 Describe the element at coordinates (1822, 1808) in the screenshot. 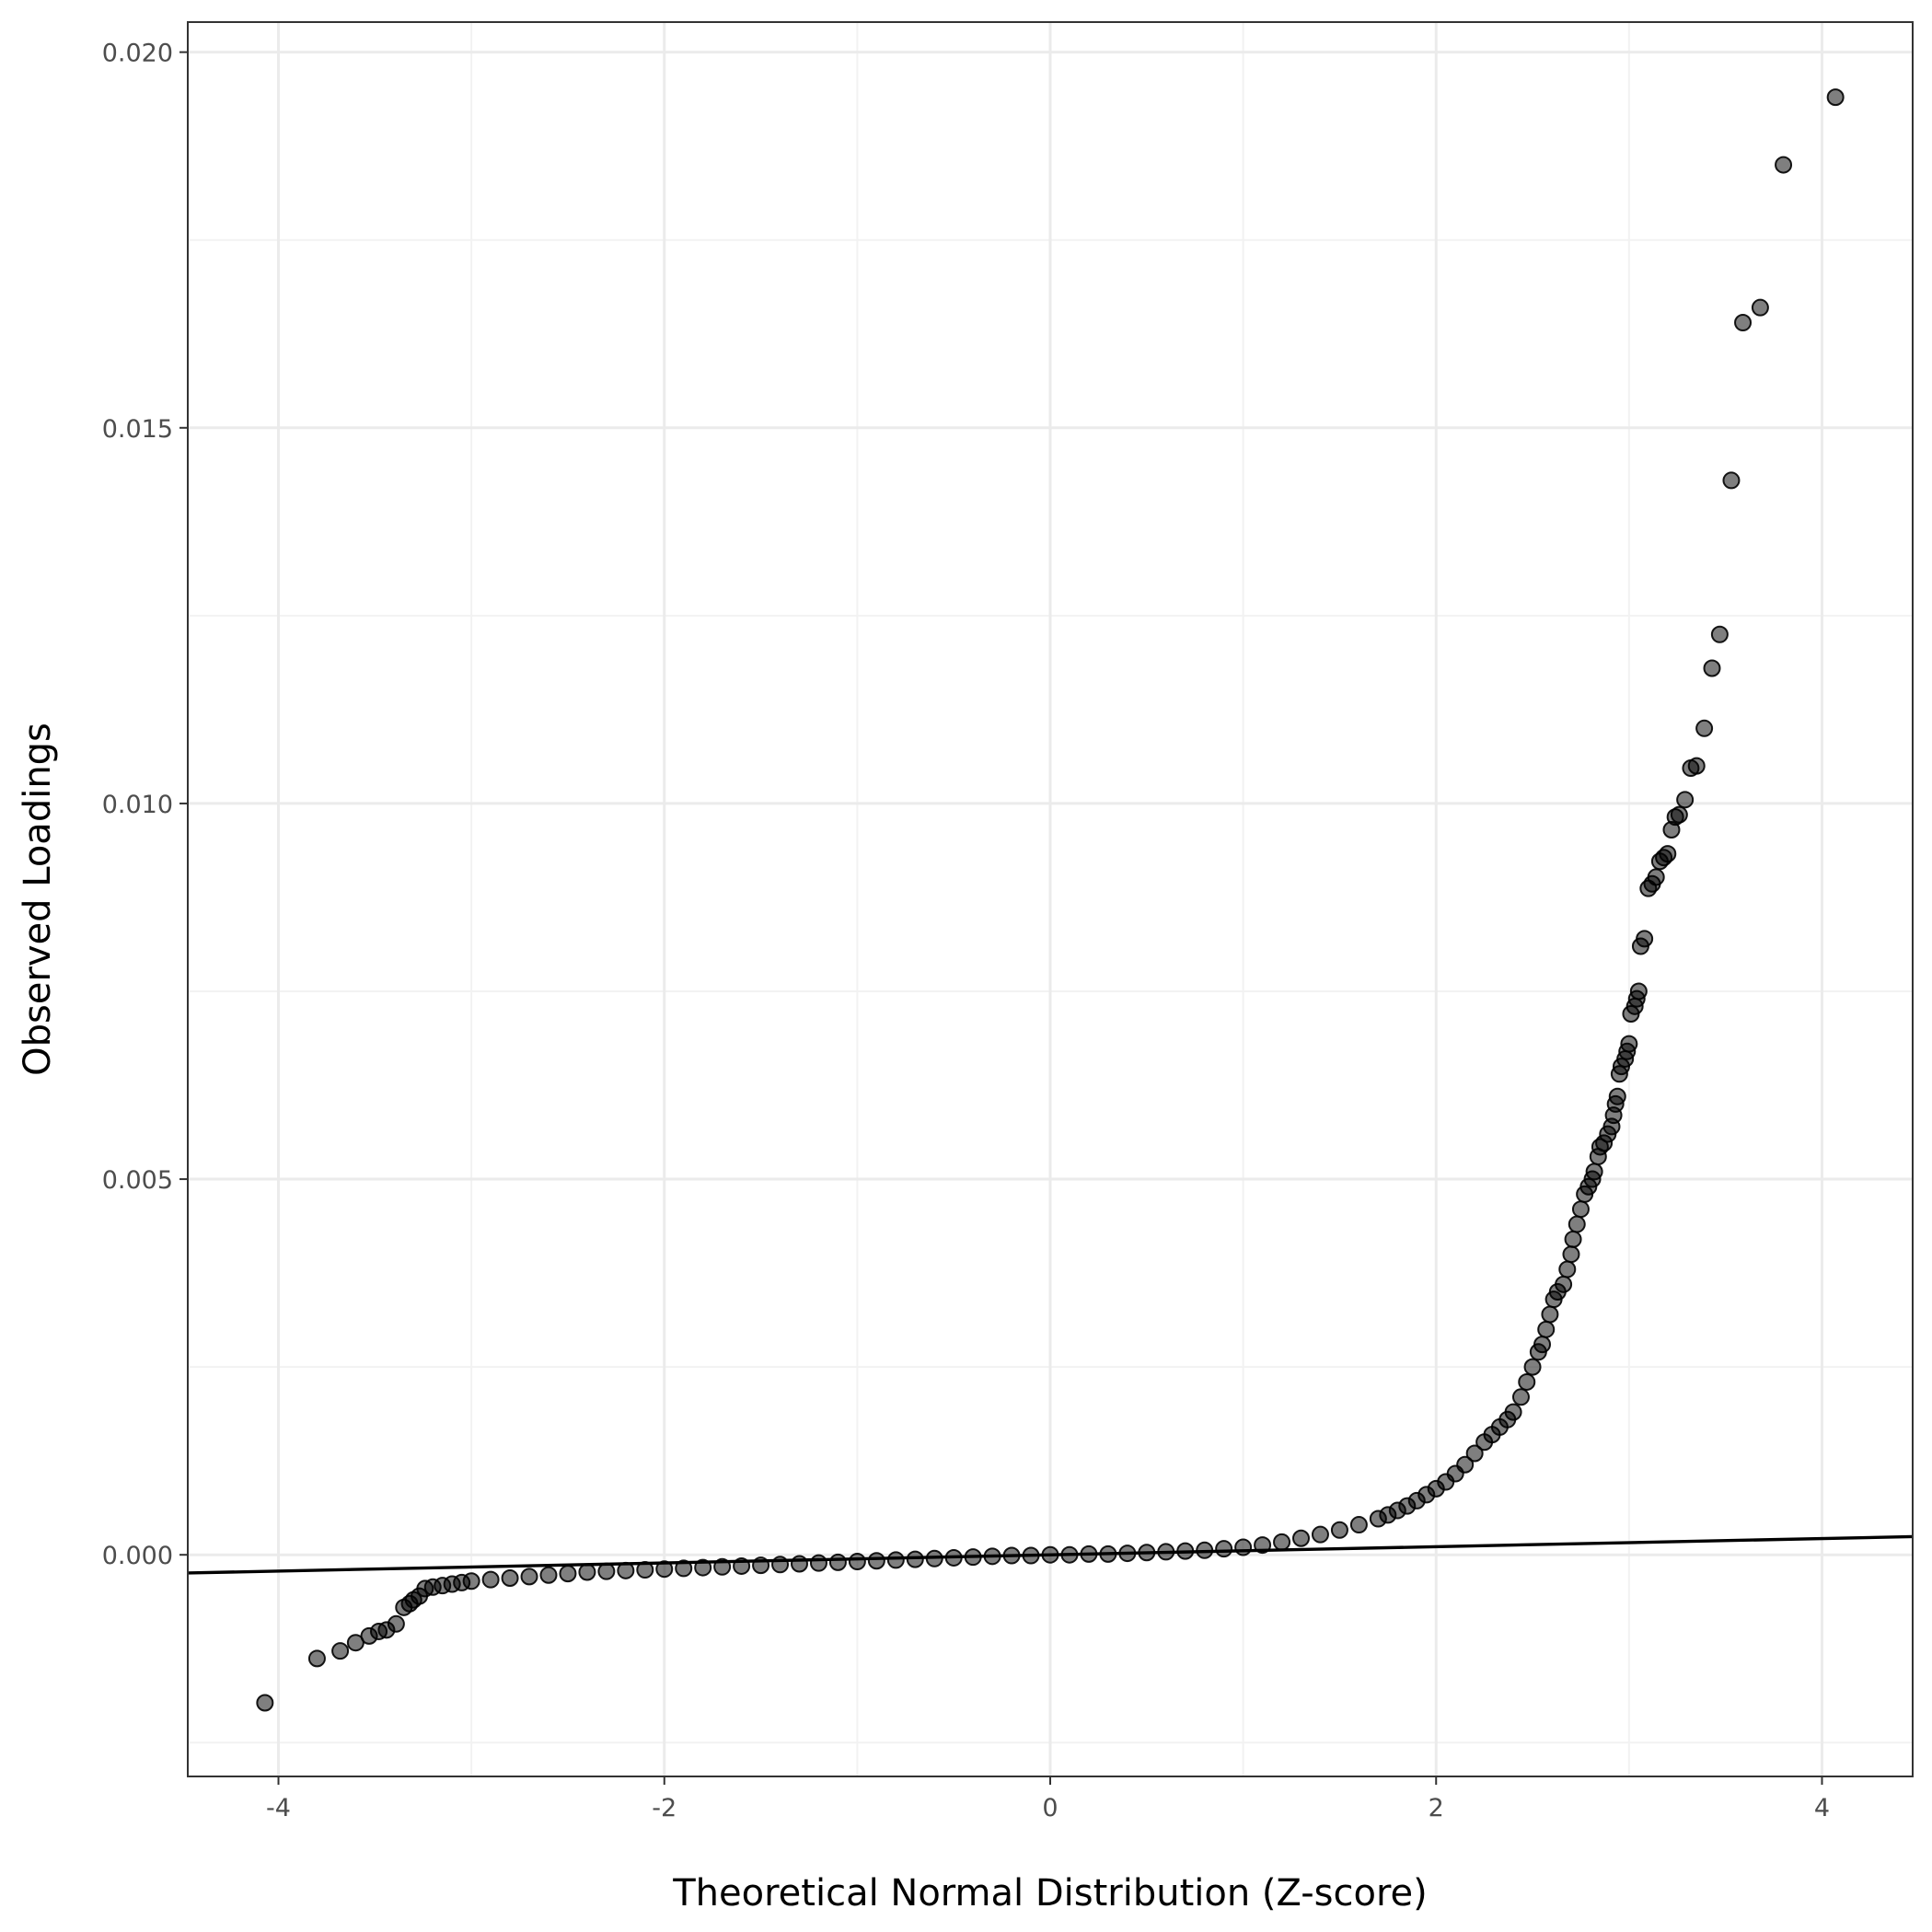

I see `x-tick-label: 4` at that location.